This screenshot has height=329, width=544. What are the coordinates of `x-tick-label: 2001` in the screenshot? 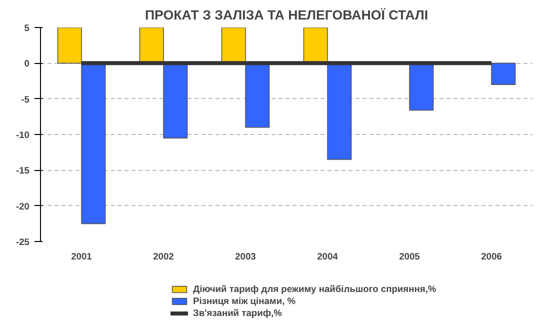 It's located at (81, 257).